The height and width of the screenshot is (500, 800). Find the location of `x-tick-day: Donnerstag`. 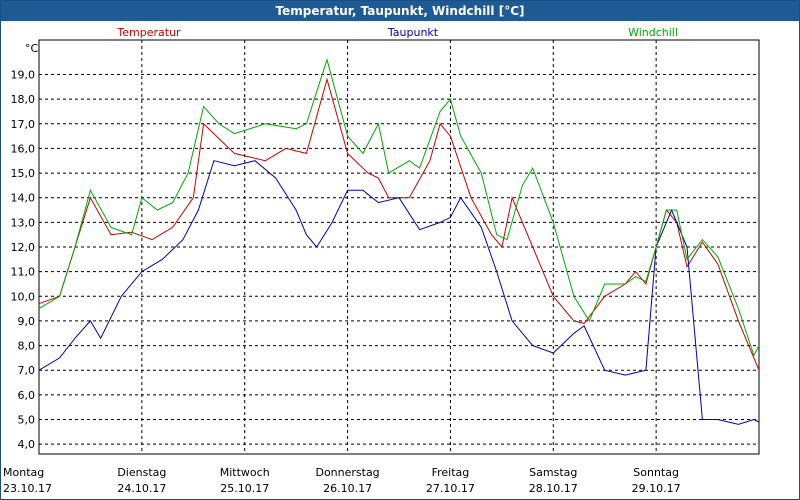

x-tick-day: Donnerstag is located at coordinates (347, 472).